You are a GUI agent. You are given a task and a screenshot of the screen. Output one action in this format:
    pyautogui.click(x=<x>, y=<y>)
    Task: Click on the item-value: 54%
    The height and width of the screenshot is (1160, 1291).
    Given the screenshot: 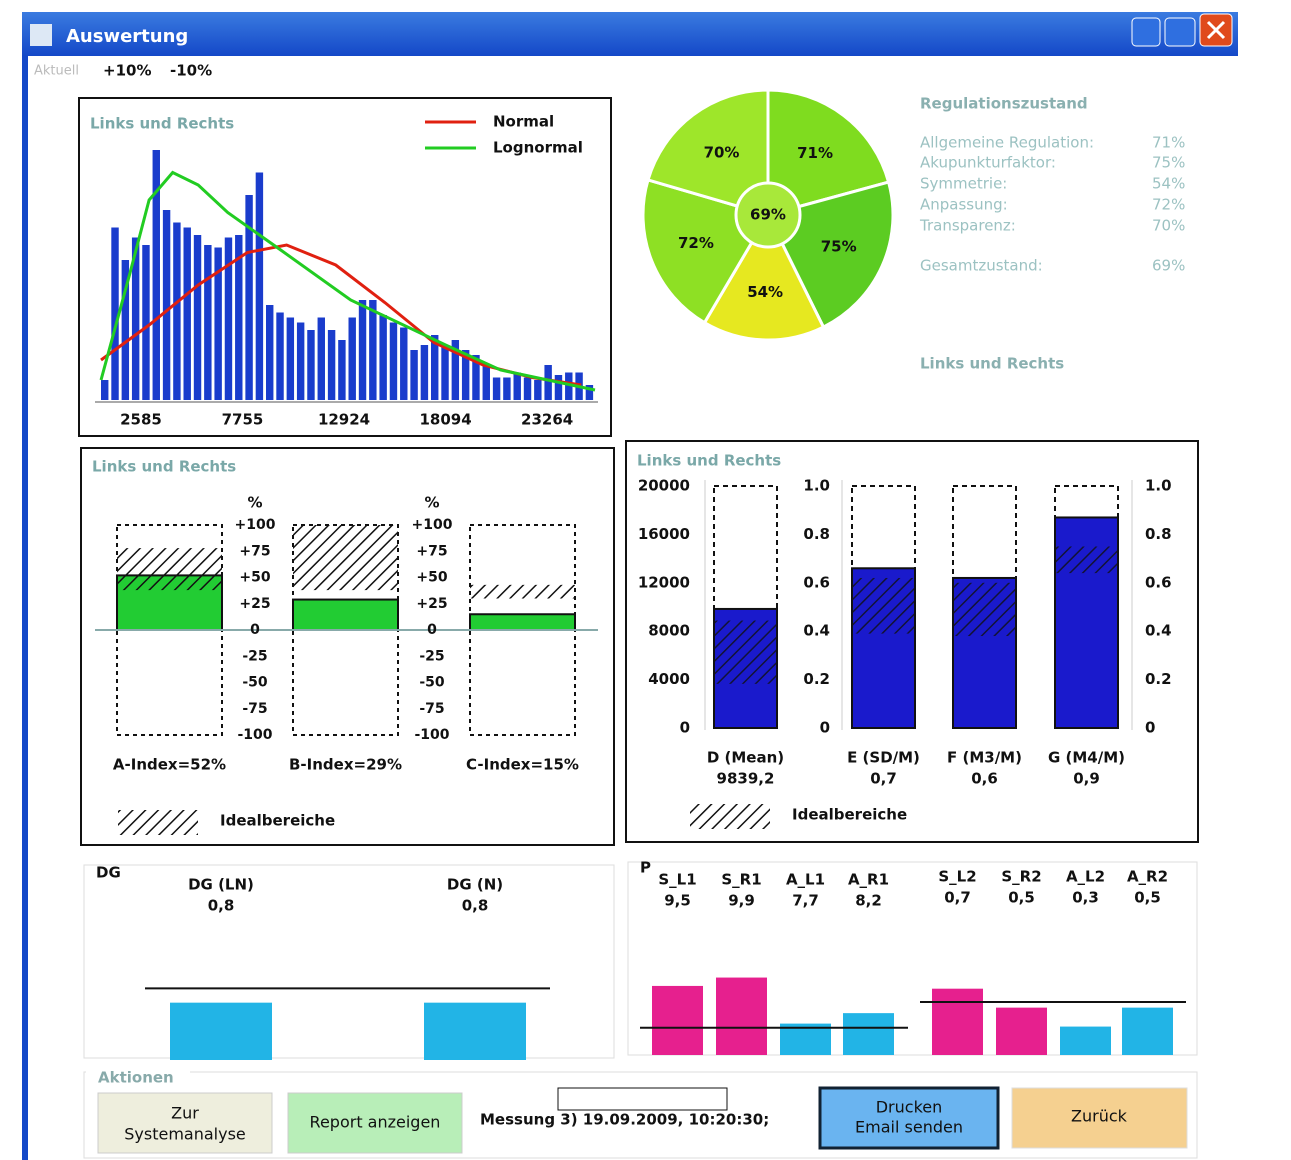 What is the action you would take?
    pyautogui.click(x=1168, y=184)
    